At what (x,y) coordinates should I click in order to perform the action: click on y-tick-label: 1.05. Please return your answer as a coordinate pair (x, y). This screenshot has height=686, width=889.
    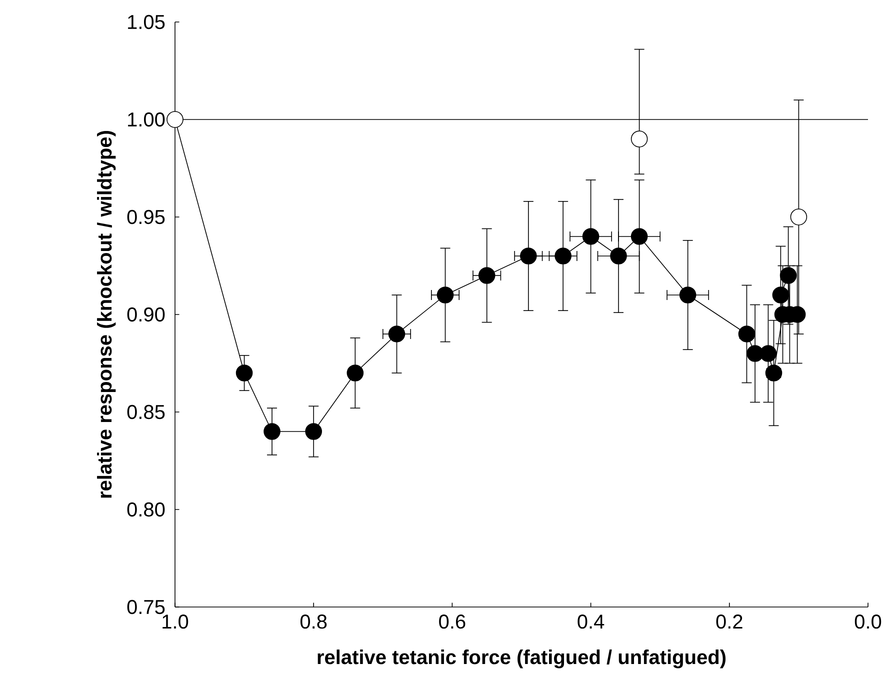
    Looking at the image, I should click on (146, 22).